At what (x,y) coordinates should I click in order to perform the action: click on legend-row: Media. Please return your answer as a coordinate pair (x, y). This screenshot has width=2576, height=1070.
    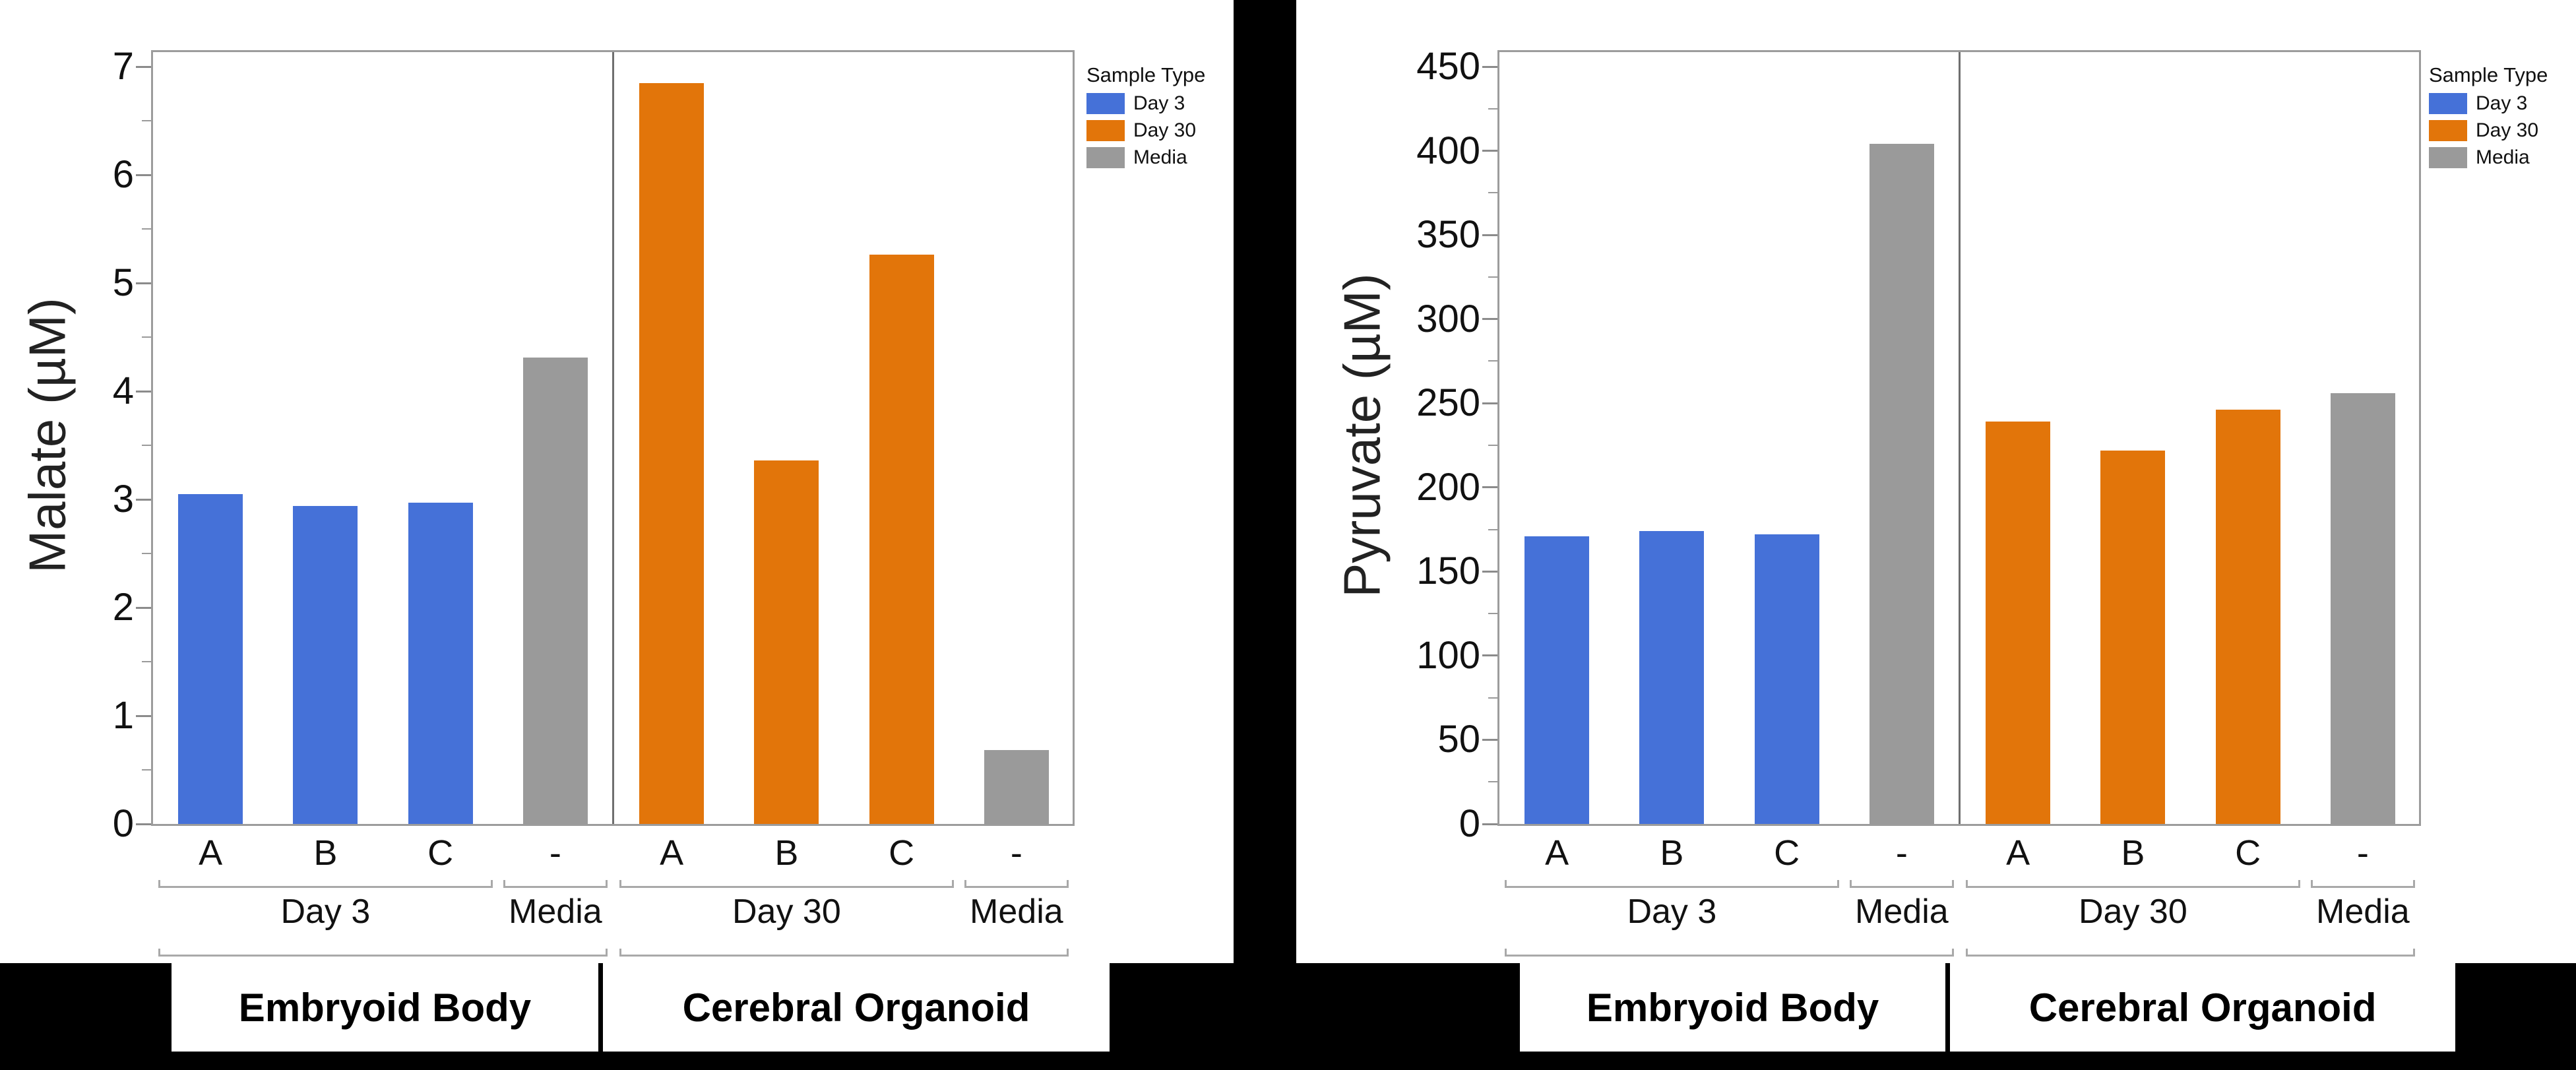
    Looking at the image, I should click on (1145, 157).